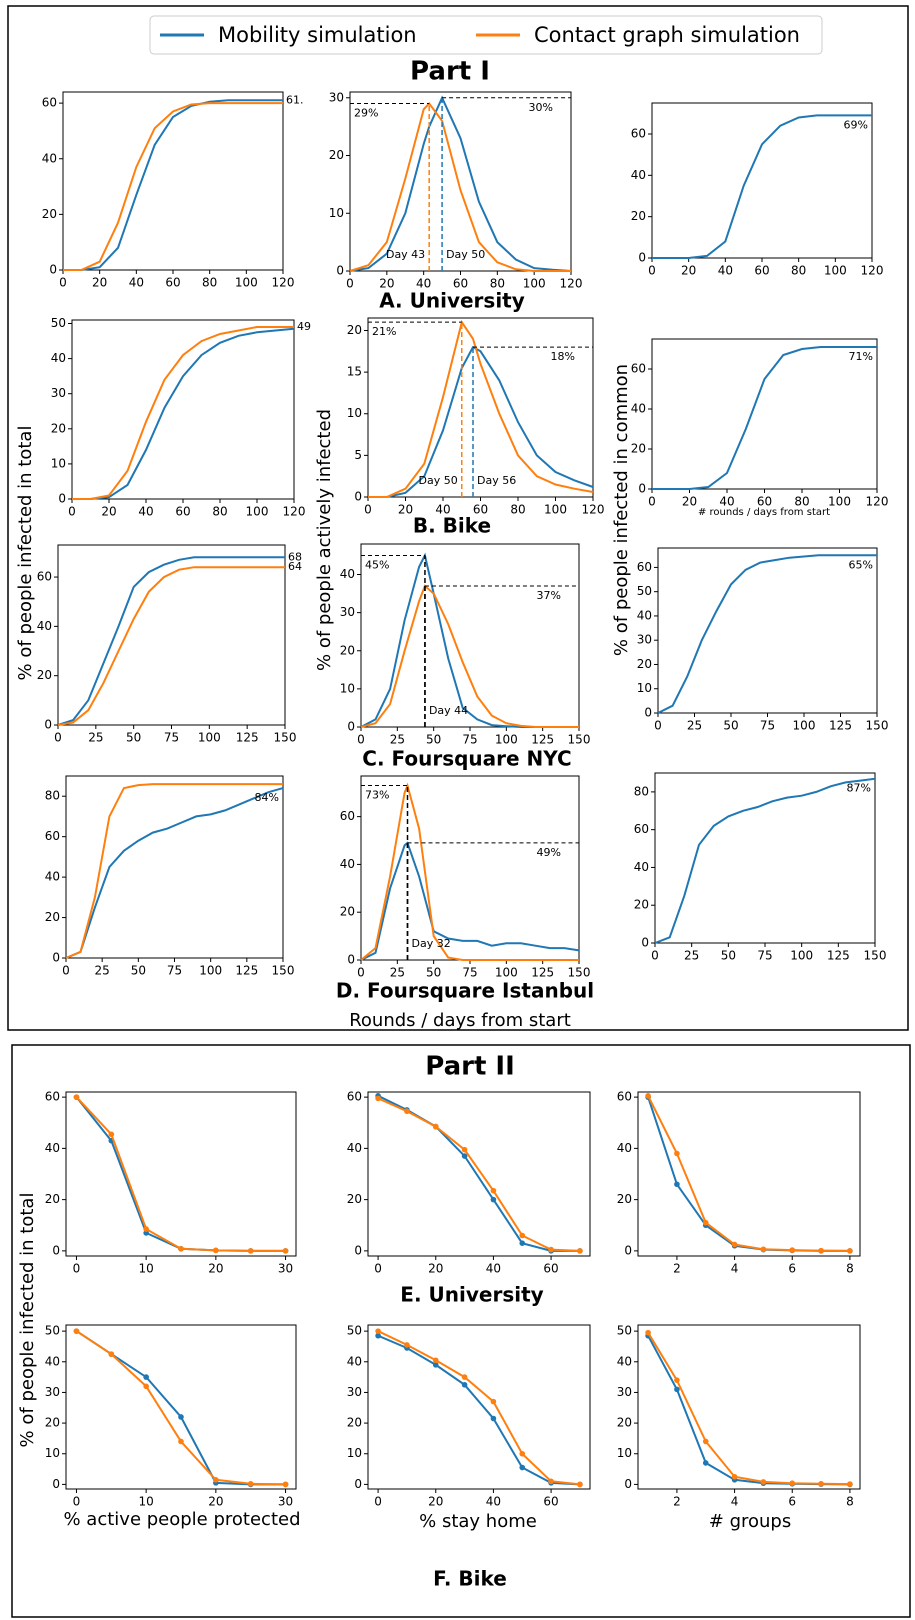  Describe the element at coordinates (181, 1519) in the screenshot. I see `x-axis-label: % active people protected` at that location.